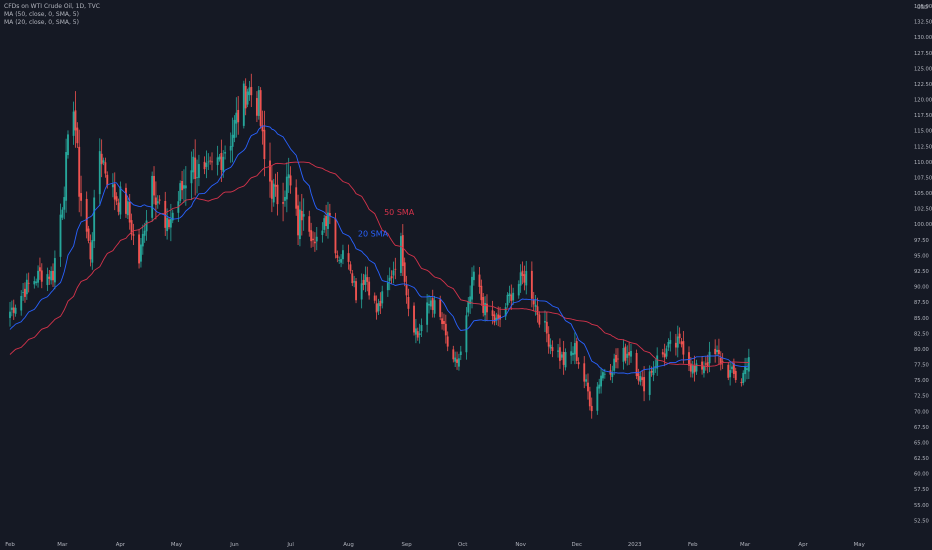 Image resolution: width=932 pixels, height=550 pixels. What do you see at coordinates (921, 241) in the screenshot?
I see `price-tick-label: 97.50` at bounding box center [921, 241].